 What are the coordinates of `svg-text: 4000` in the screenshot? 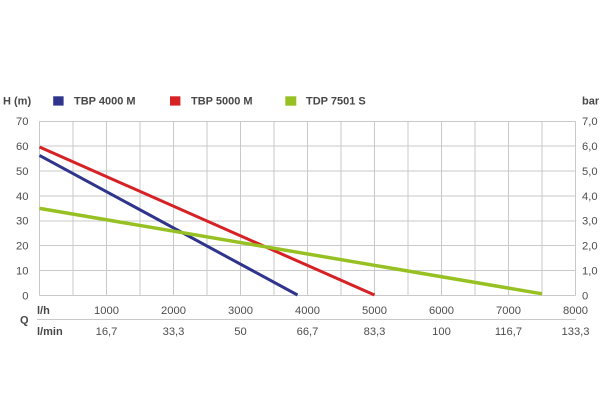 It's located at (307, 311).